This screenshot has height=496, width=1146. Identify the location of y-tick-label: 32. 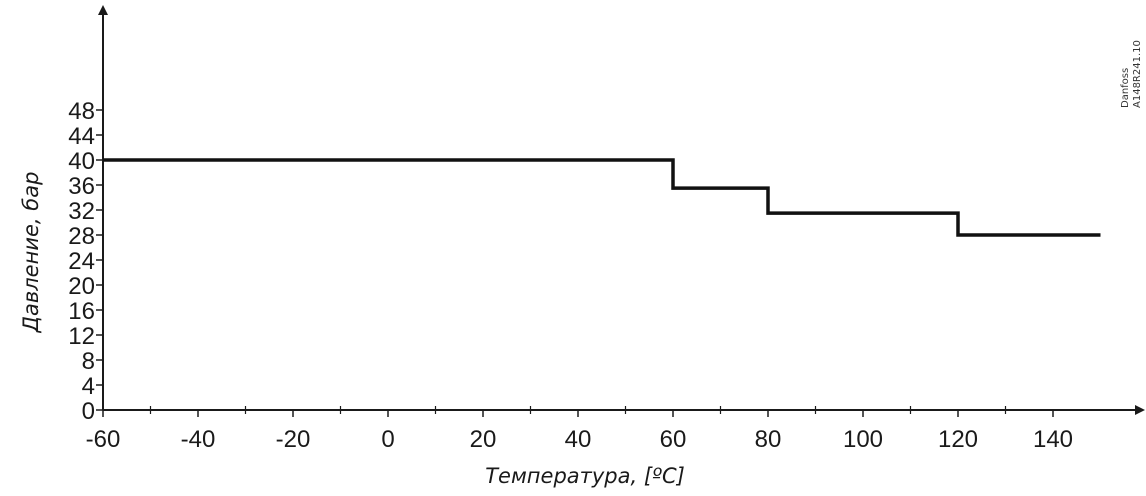
(81, 211).